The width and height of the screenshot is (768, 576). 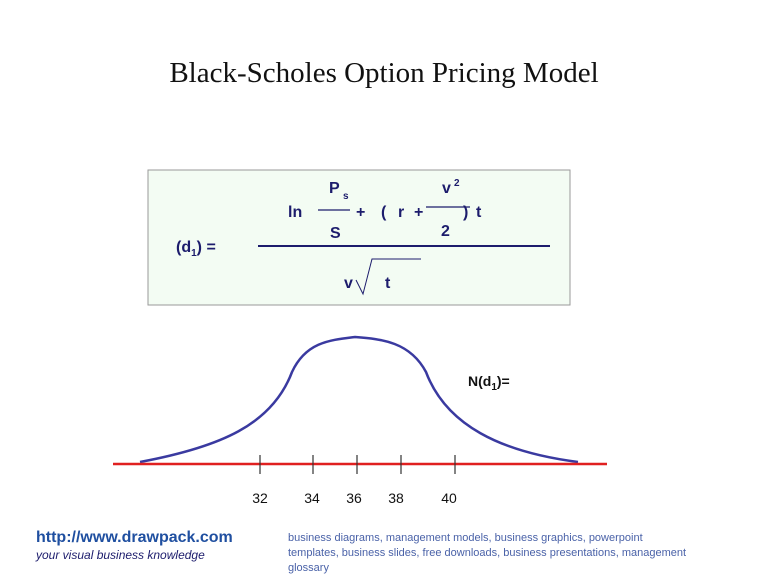 I want to click on bell-curve, so click(x=359, y=399).